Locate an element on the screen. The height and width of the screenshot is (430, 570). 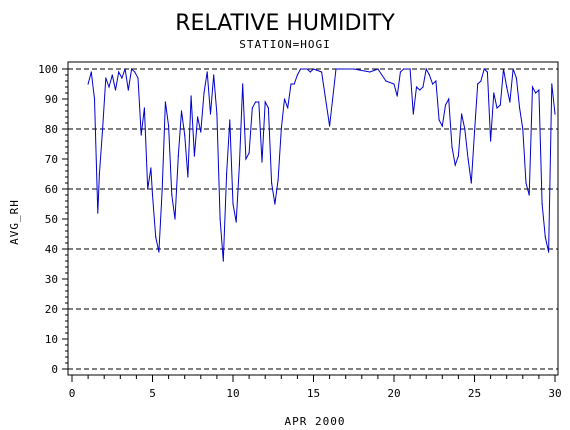
y-tick-label: 70 is located at coordinates (51, 159).